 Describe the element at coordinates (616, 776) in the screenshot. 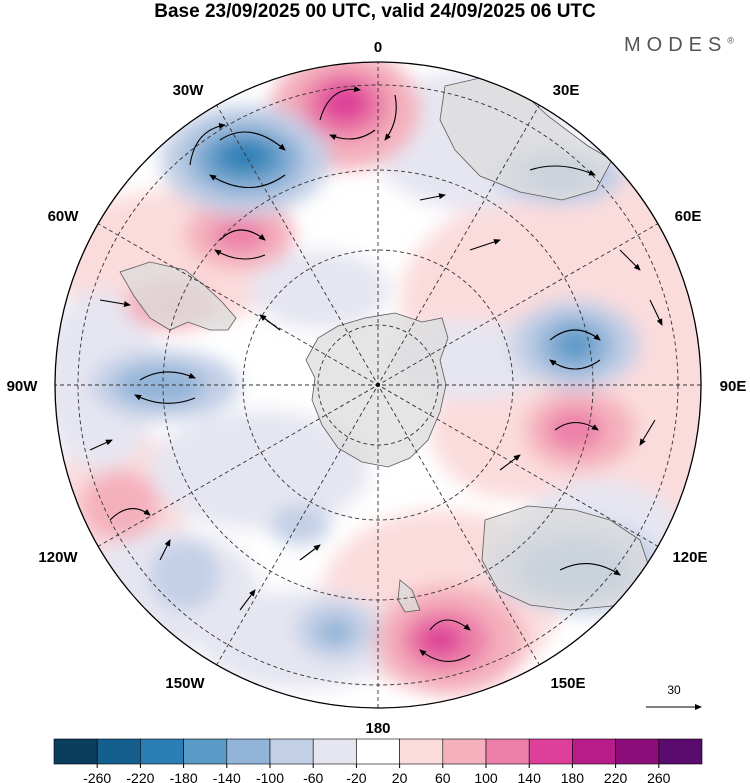

I see `colorbar-tick-label: 220` at that location.